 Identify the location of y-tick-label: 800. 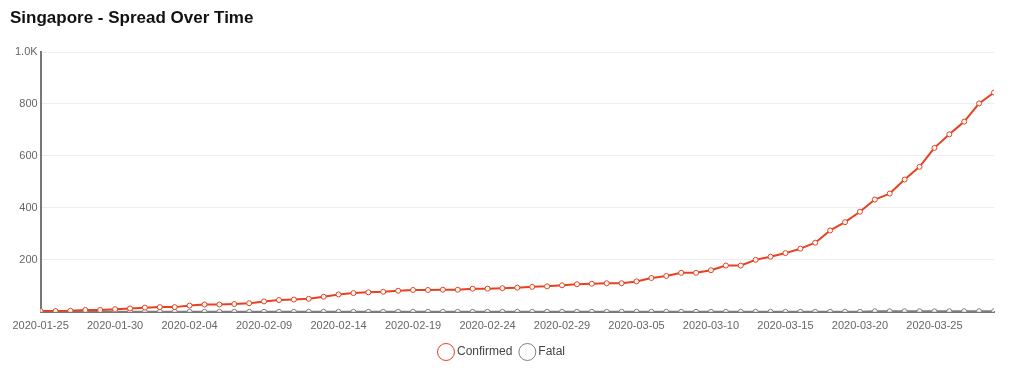
(28, 102).